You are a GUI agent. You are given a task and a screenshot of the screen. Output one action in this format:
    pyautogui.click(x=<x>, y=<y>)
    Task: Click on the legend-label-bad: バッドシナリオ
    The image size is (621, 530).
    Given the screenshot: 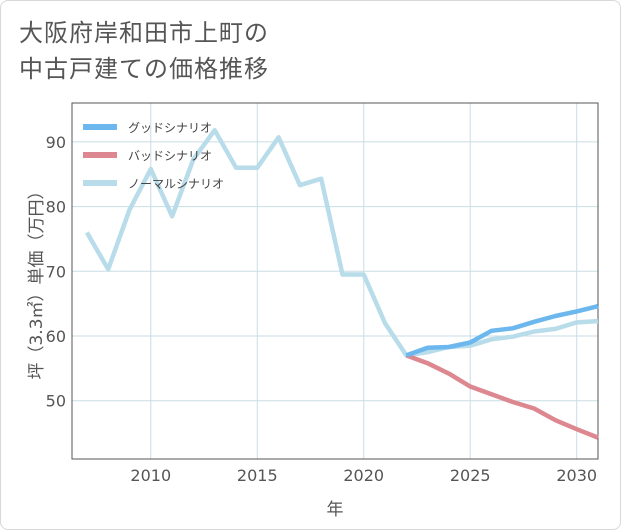 What is the action you would take?
    pyautogui.click(x=170, y=156)
    